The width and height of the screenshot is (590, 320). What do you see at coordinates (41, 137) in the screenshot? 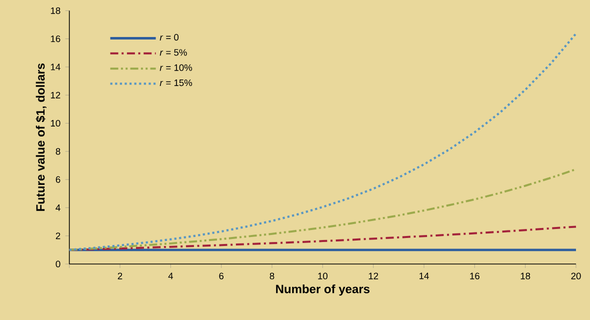
I see `y-axis-title: Future value of $1, dollars` at bounding box center [41, 137].